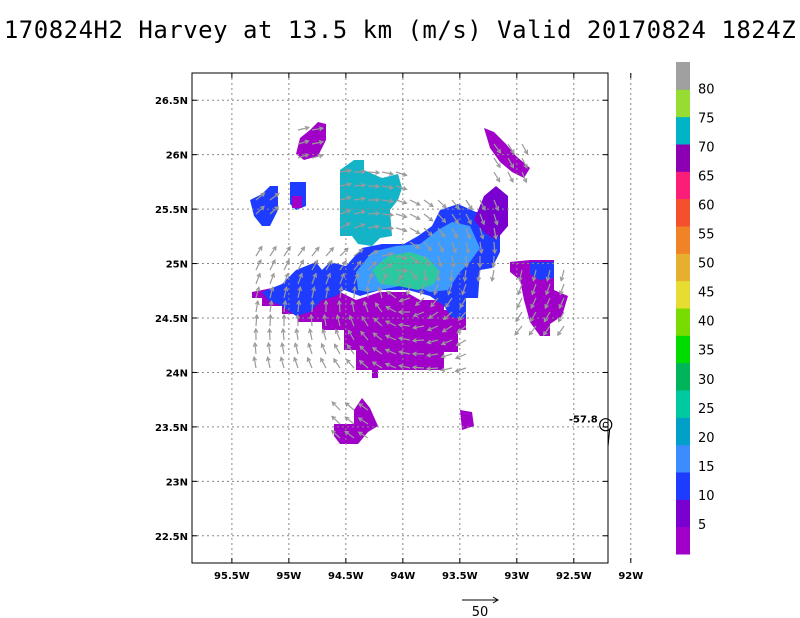 The image size is (800, 618). Describe the element at coordinates (177, 373) in the screenshot. I see `lat-tick-label: 24N` at that location.